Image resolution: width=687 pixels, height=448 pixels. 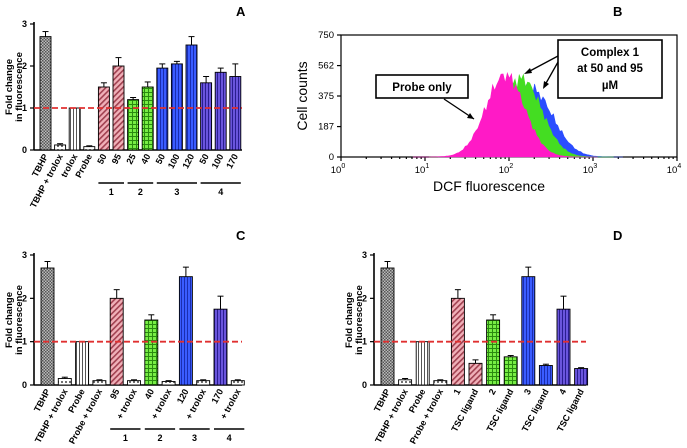 I want to click on panel-c-group-label: 4, so click(x=229, y=438).